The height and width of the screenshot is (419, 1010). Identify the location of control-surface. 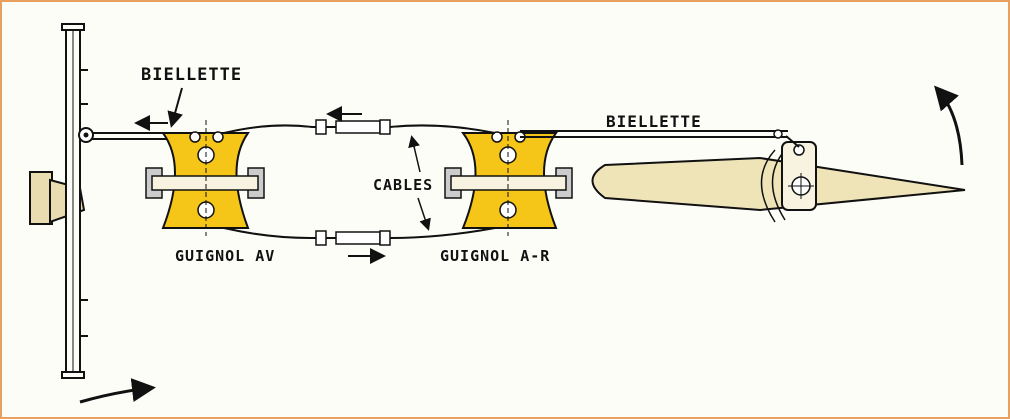
(778, 179).